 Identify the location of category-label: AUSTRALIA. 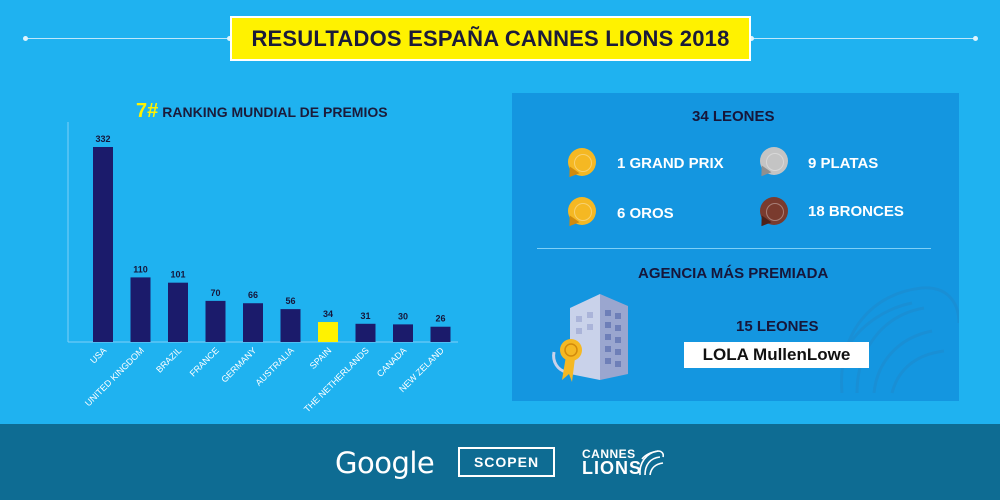
(274, 366).